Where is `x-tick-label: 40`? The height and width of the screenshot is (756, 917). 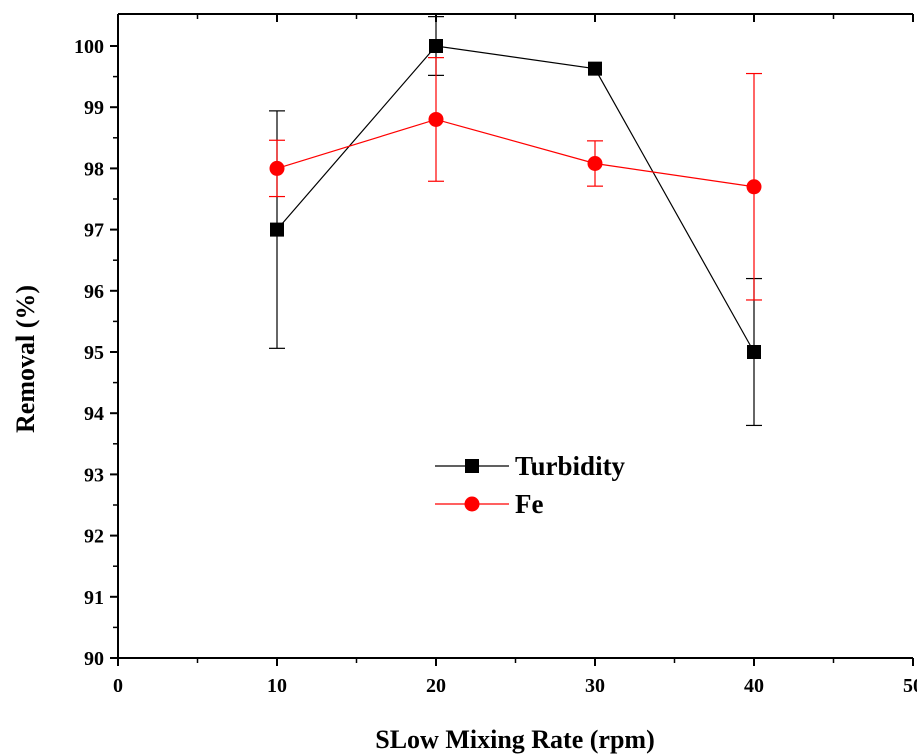 x-tick-label: 40 is located at coordinates (754, 686).